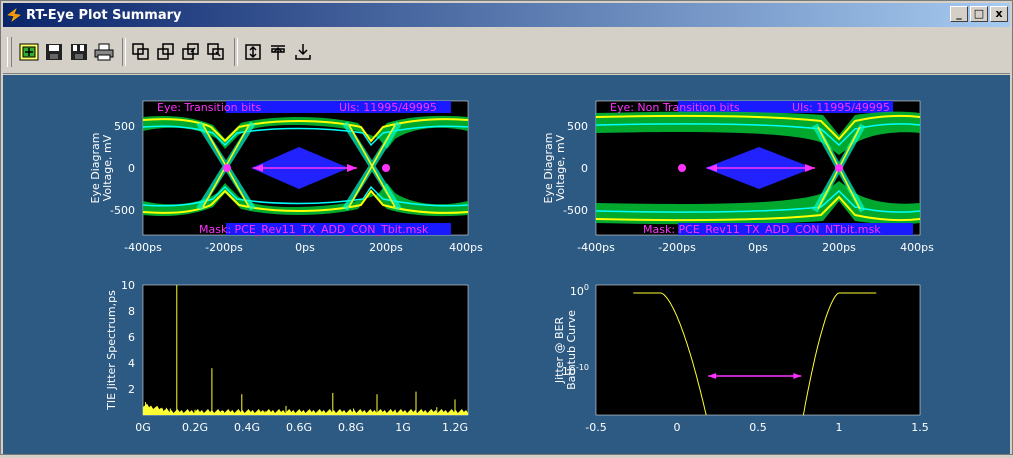 The width and height of the screenshot is (1013, 458). Describe the element at coordinates (143, 427) in the screenshot. I see `xtick: 0G` at that location.